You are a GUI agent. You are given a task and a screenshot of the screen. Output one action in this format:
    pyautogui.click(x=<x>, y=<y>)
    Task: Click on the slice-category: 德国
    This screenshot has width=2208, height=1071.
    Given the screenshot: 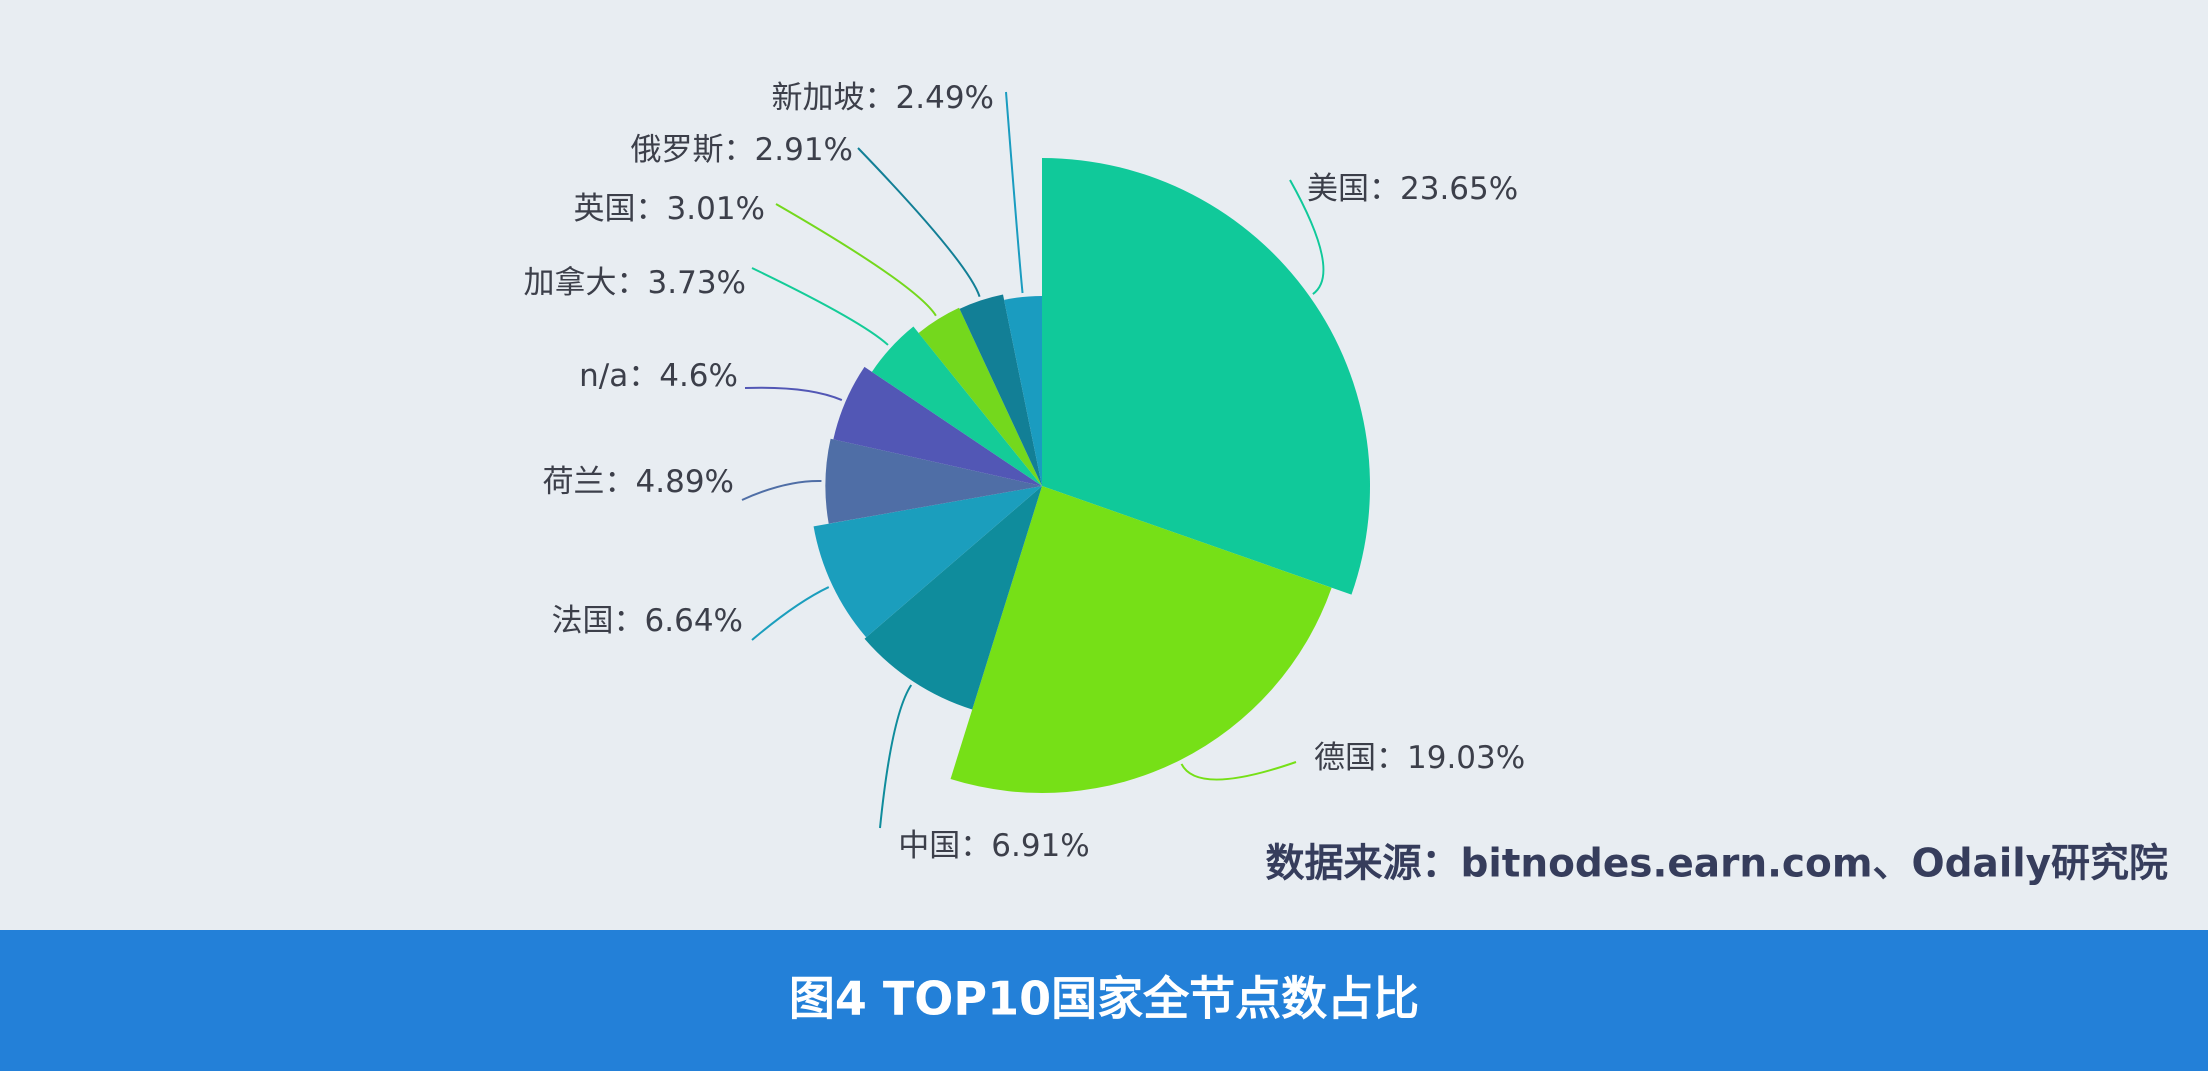 What is the action you would take?
    pyautogui.click(x=1345, y=758)
    